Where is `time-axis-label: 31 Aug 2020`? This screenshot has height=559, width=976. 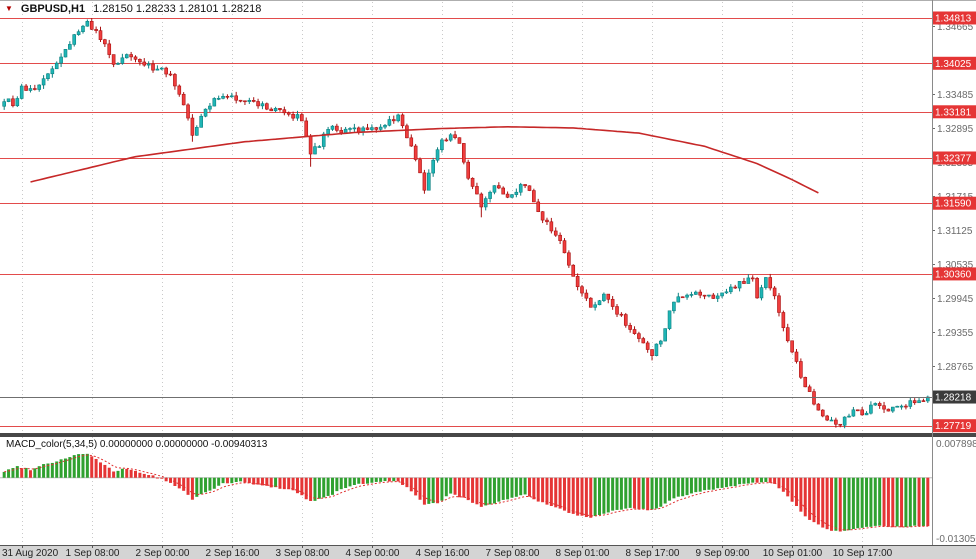
time-axis-label: 31 Aug 2020 is located at coordinates (30, 553).